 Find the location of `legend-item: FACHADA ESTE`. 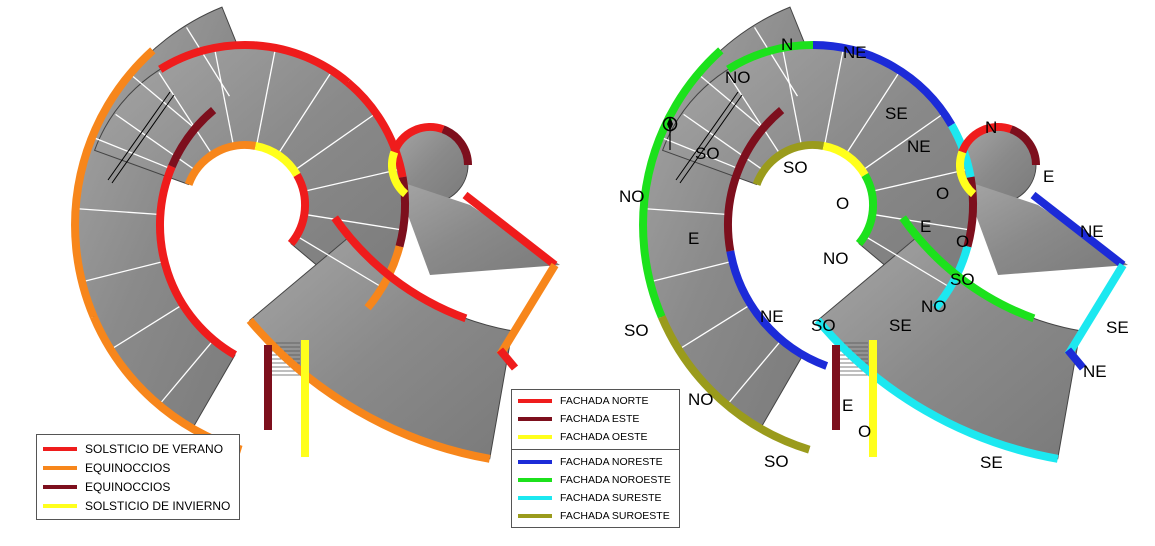

legend-item: FACHADA ESTE is located at coordinates (595, 419).